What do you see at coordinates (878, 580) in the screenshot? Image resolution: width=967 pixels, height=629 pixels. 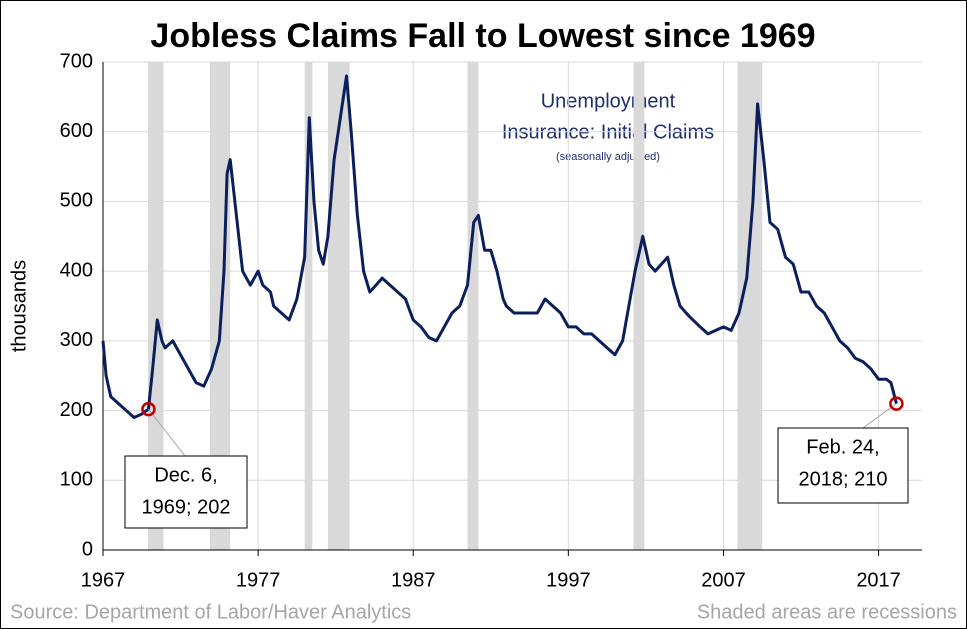 I see `x-tick-label: 2017` at bounding box center [878, 580].